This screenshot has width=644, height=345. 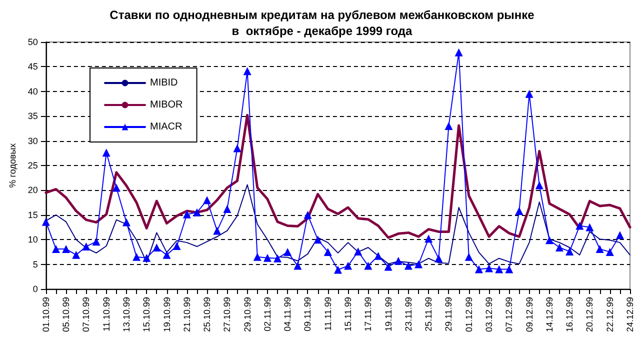 I want to click on x-tick-label: 15.10.99, so click(x=147, y=314).